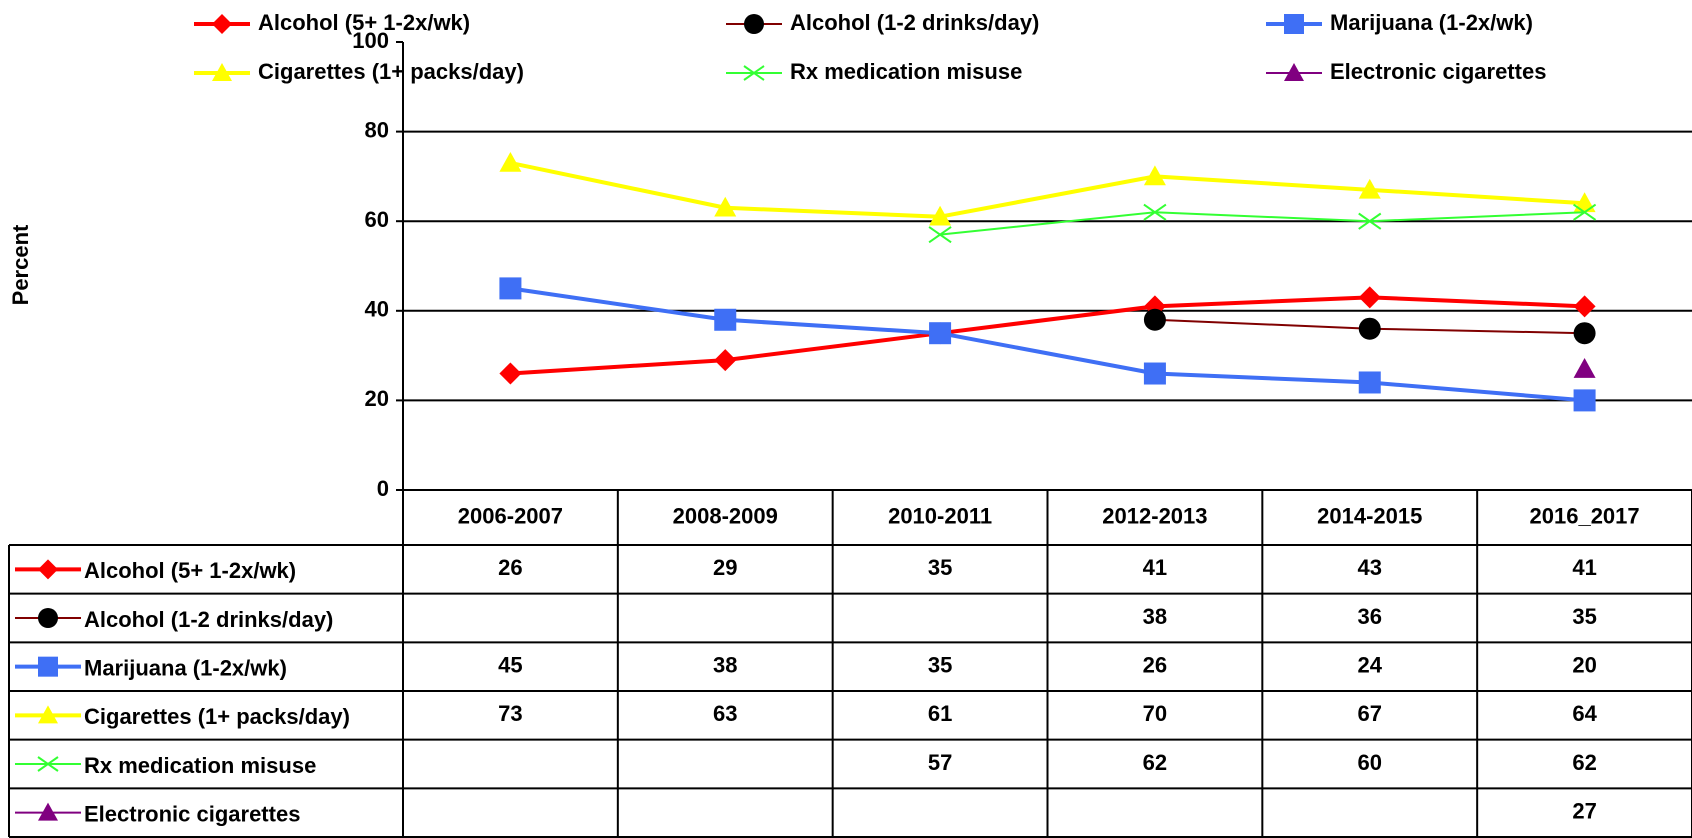 Image resolution: width=1692 pixels, height=838 pixels. I want to click on y-tick-label: 0, so click(383, 488).